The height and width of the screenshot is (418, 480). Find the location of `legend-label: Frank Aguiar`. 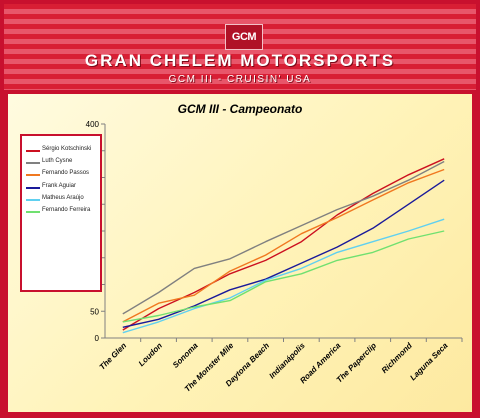

legend-label: Frank Aguiar is located at coordinates (59, 185).